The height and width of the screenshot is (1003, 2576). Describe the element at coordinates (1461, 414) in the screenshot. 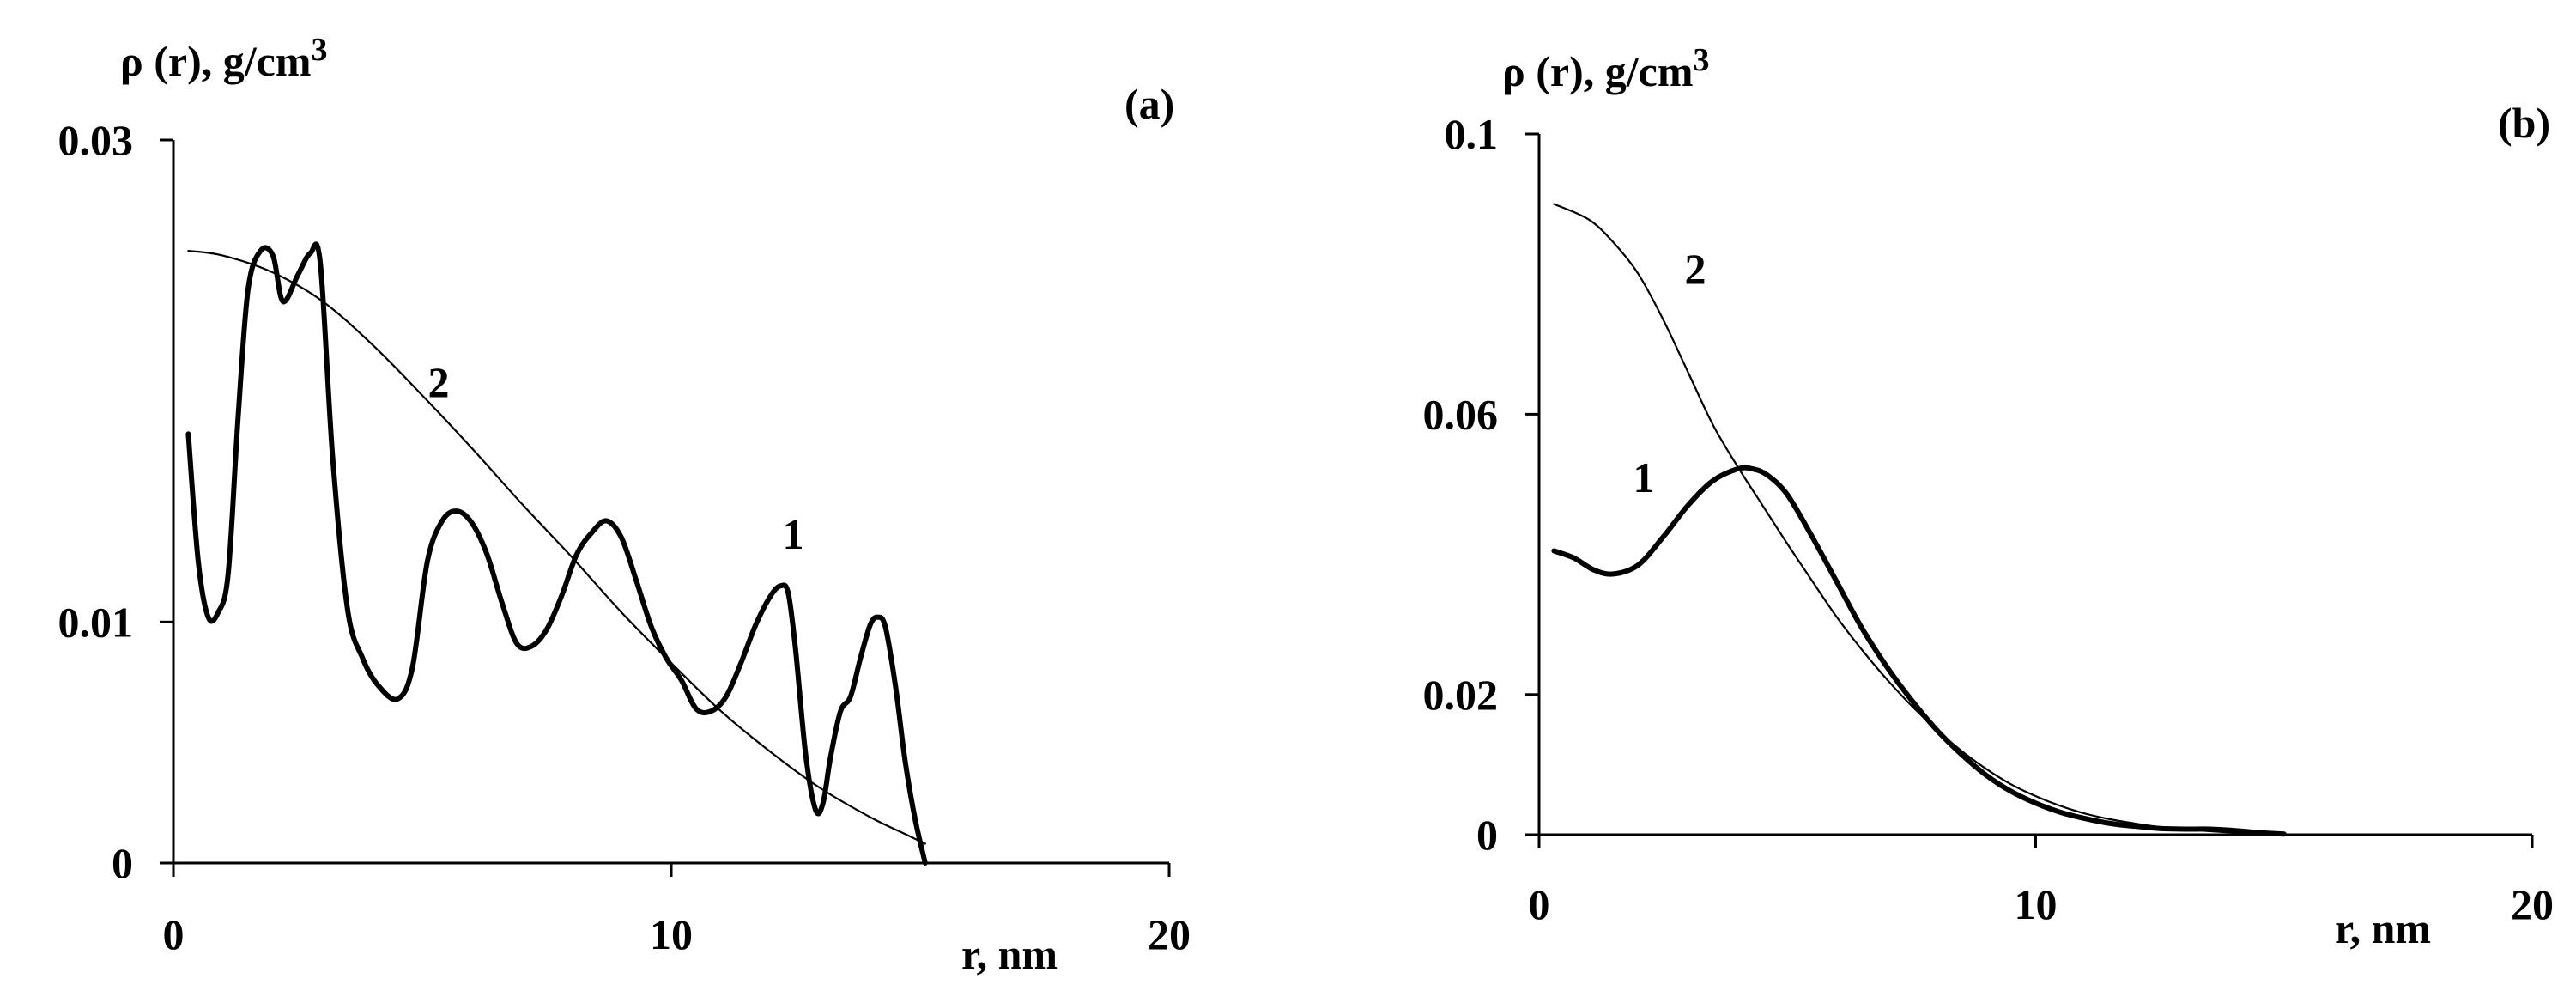

I see `y-tick-label-b-2: 0.06` at that location.